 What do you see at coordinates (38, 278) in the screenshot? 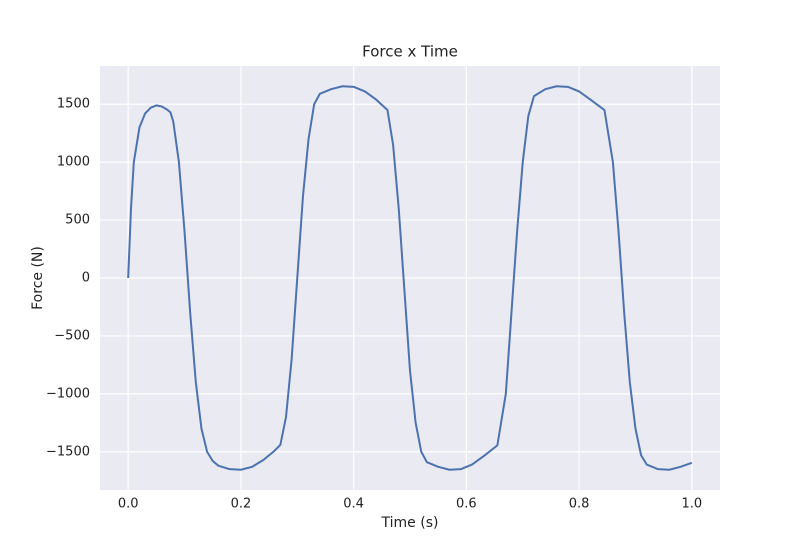
I see `y-axis-label: Force (N)` at bounding box center [38, 278].